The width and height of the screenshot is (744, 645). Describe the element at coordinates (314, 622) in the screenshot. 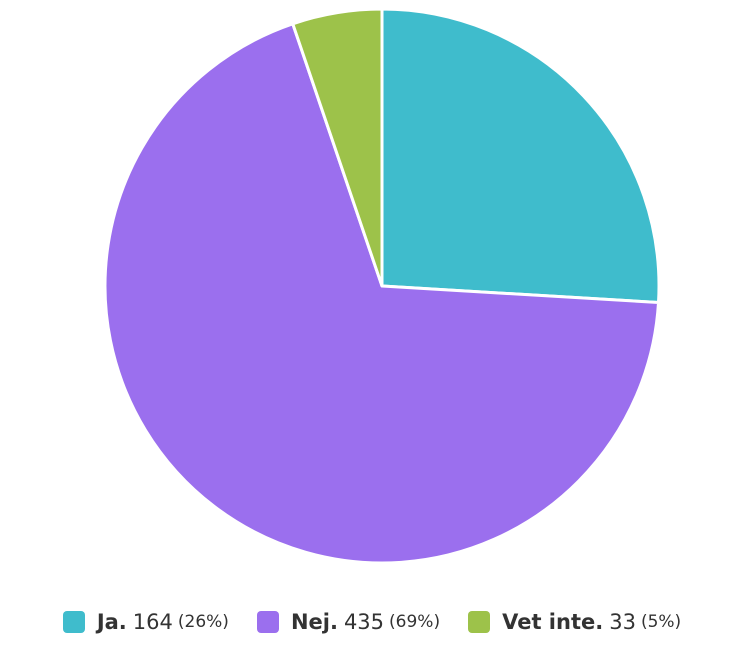

I see `legend-label: Nej.` at that location.